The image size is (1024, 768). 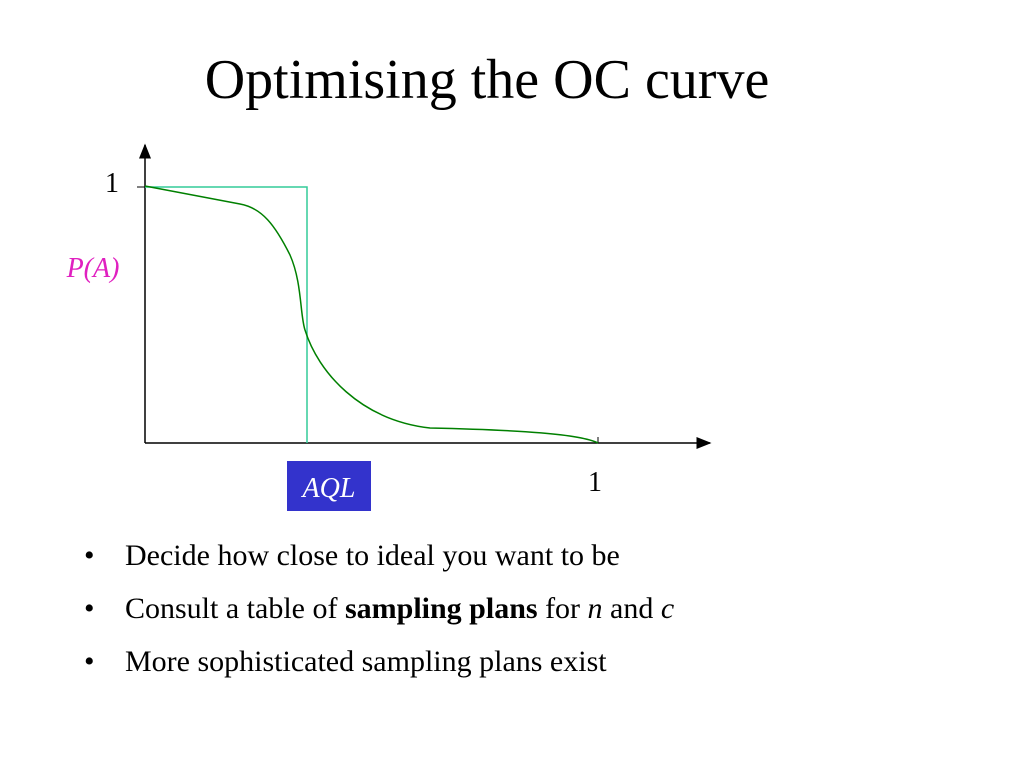 I want to click on bullet-text: and, so click(x=631, y=608).